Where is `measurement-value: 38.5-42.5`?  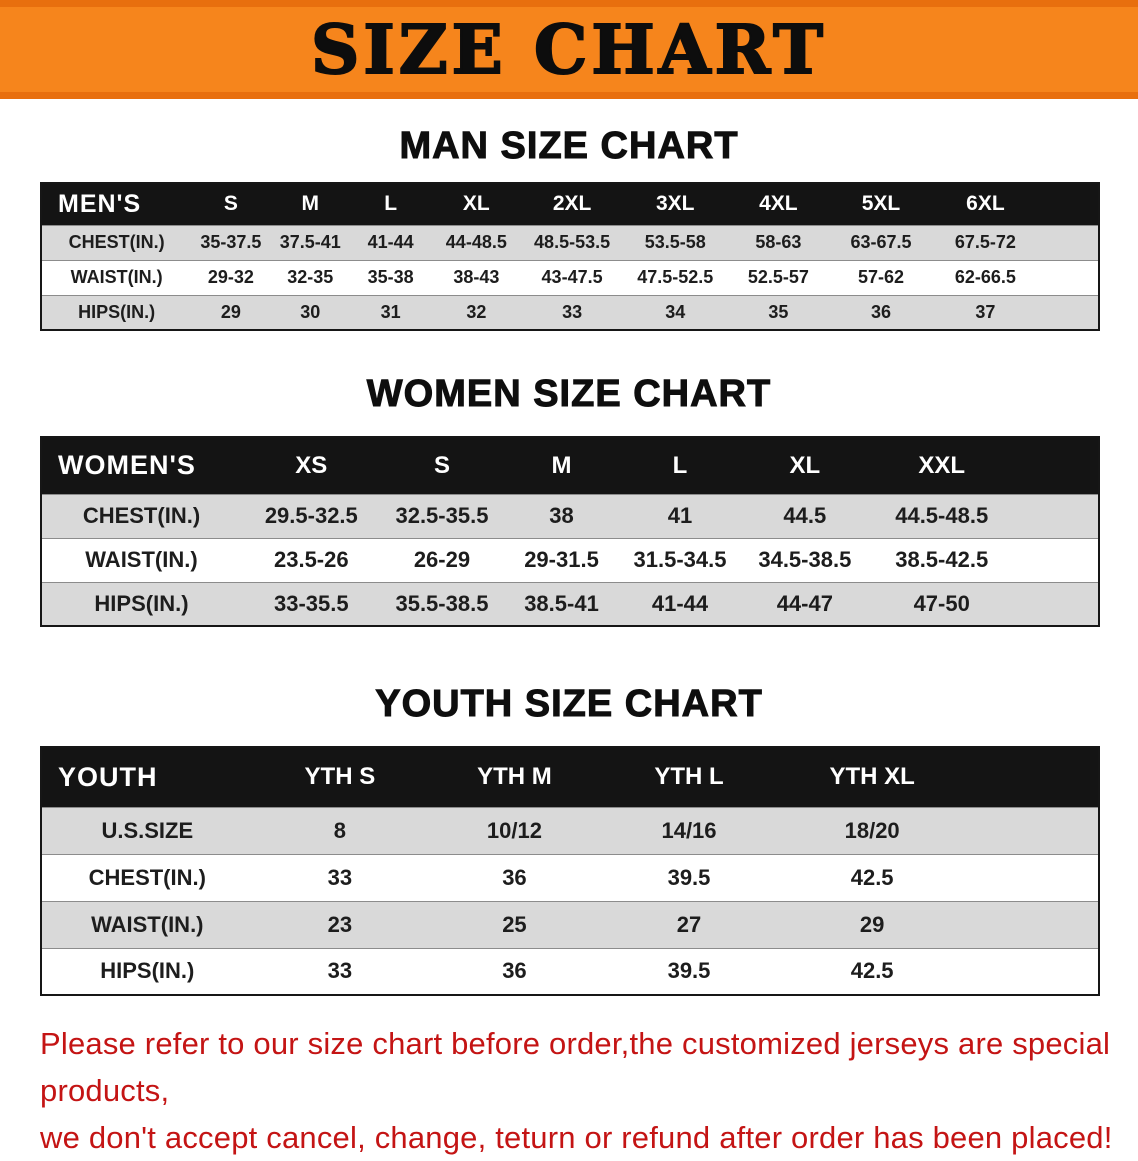 measurement-value: 38.5-42.5 is located at coordinates (984, 559).